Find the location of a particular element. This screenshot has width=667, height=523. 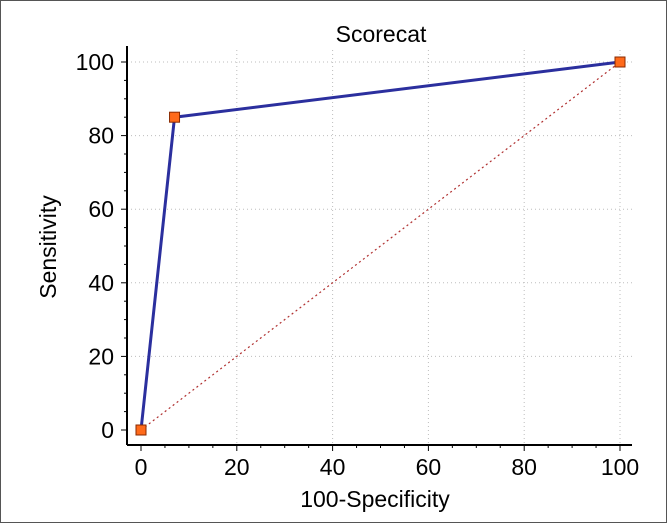

y-tick-label: 80 is located at coordinates (101, 136).